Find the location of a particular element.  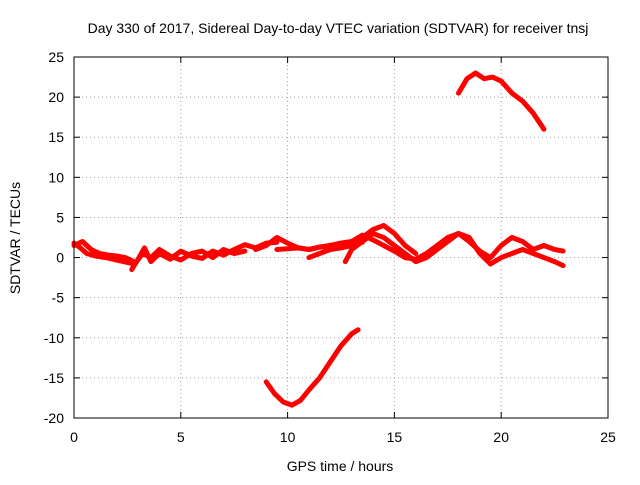

y-tick-label: 5 is located at coordinates (60, 217).